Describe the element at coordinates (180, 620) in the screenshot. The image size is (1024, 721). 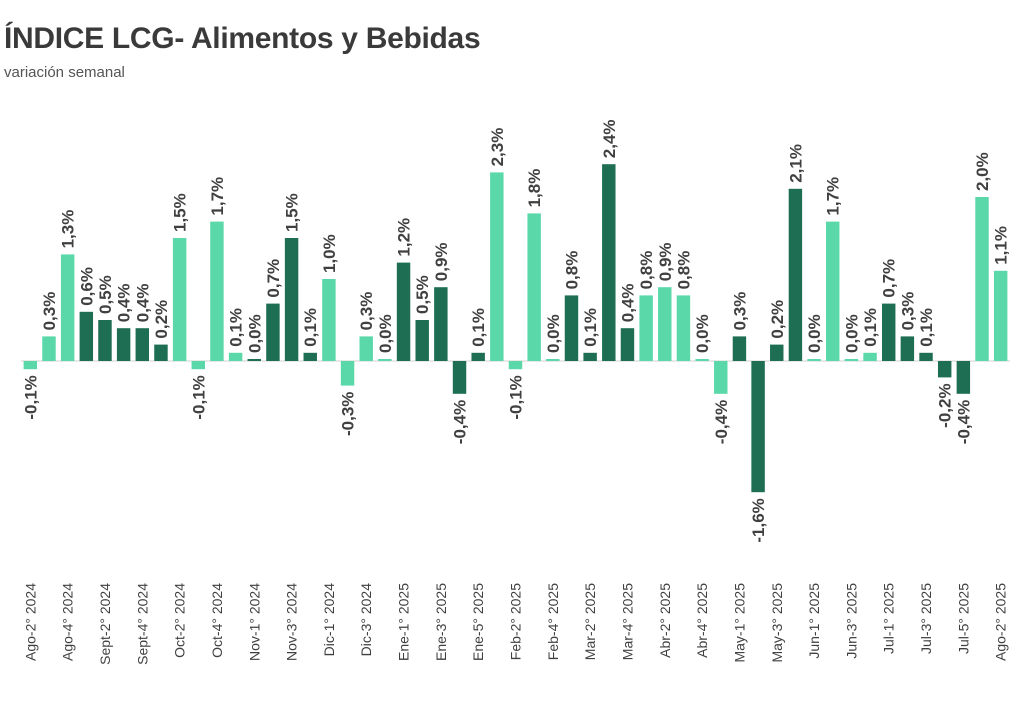
I see `x-tick-label: Oct-2° 2024` at that location.